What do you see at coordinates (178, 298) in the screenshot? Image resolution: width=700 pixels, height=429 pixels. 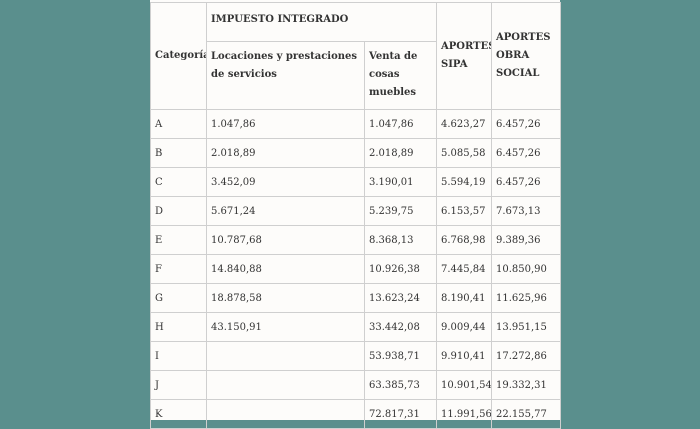 I see `cell-categoria: G` at bounding box center [178, 298].